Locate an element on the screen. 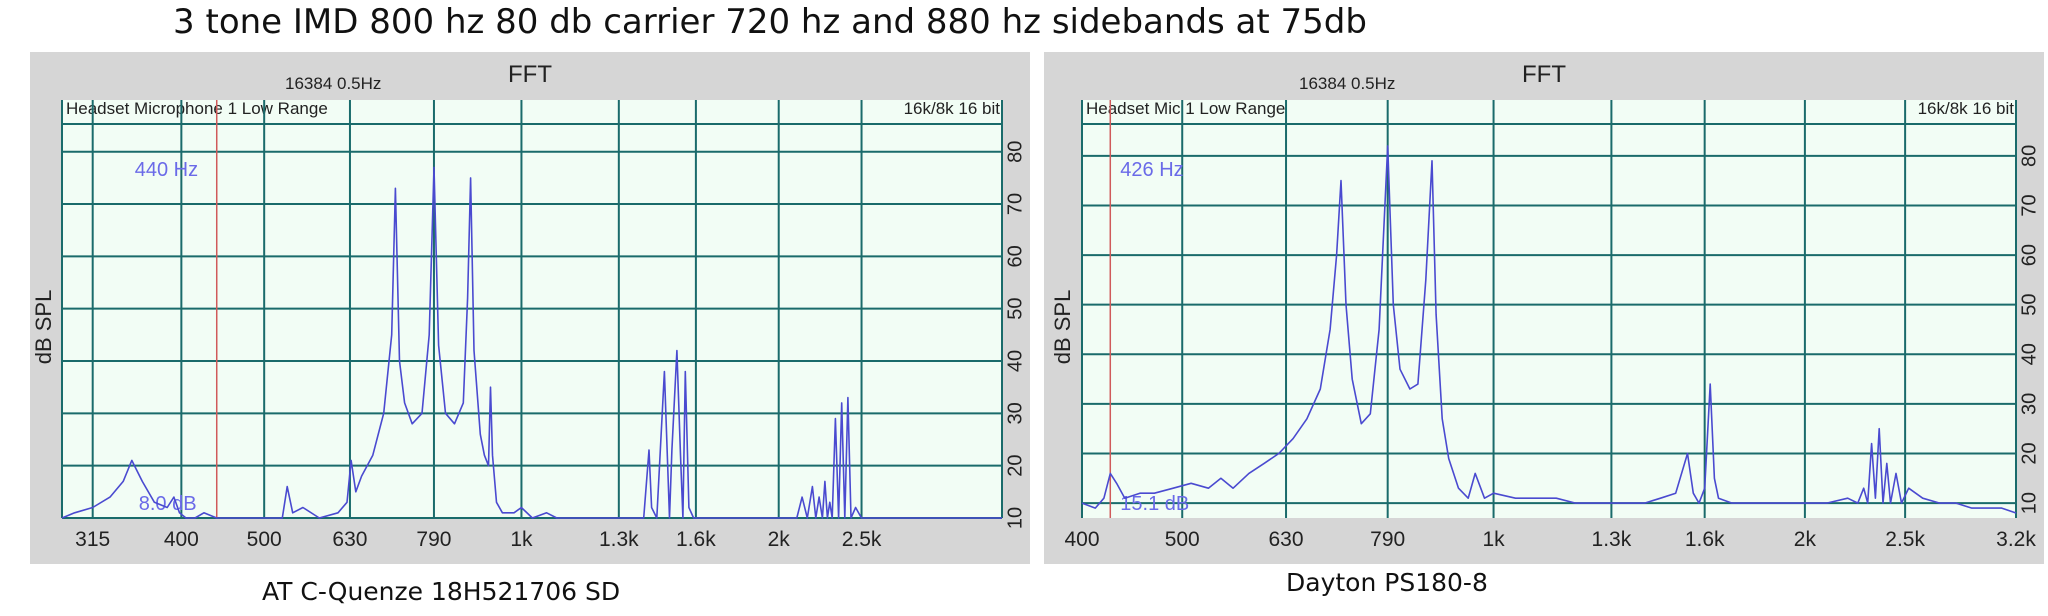 The image size is (2048, 616). x-tick-label-left: 1.6k is located at coordinates (696, 539).